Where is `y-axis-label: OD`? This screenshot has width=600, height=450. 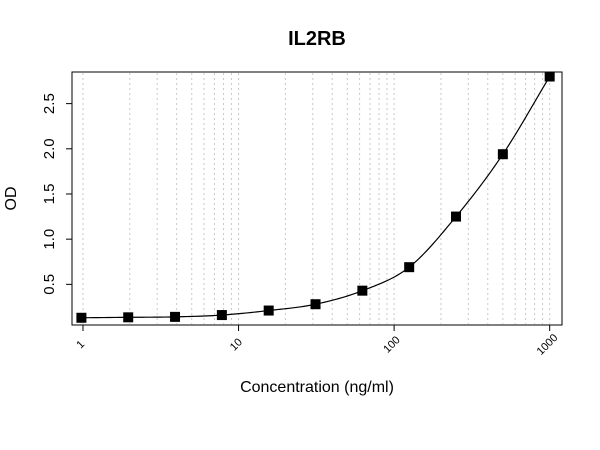 y-axis-label: OD is located at coordinates (11, 199).